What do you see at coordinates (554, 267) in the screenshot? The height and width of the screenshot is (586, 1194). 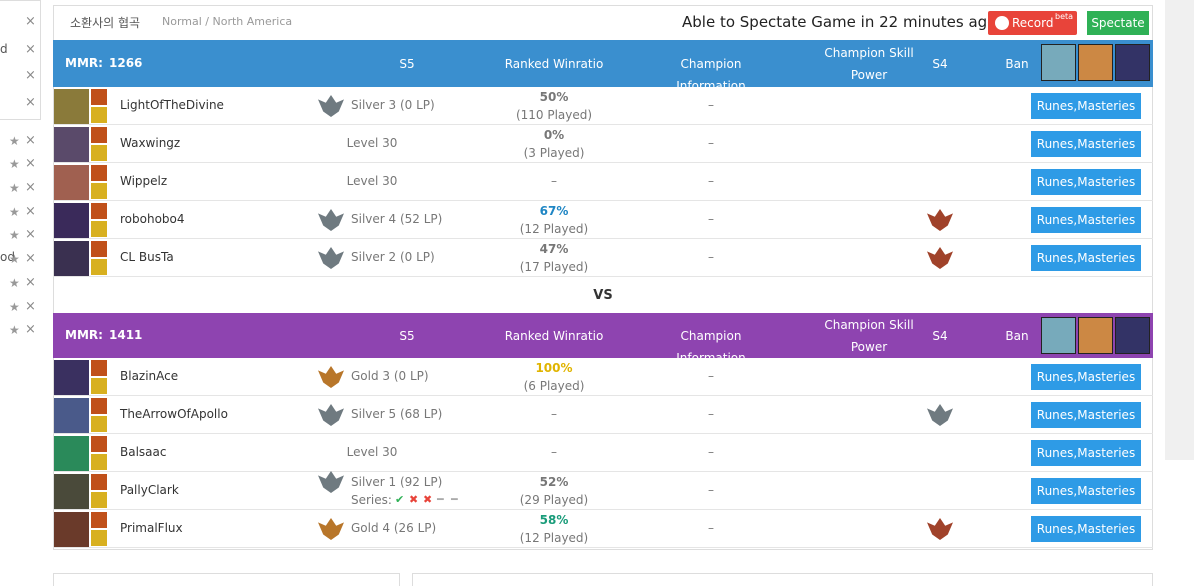 I see `games-played: (17 Played)` at bounding box center [554, 267].